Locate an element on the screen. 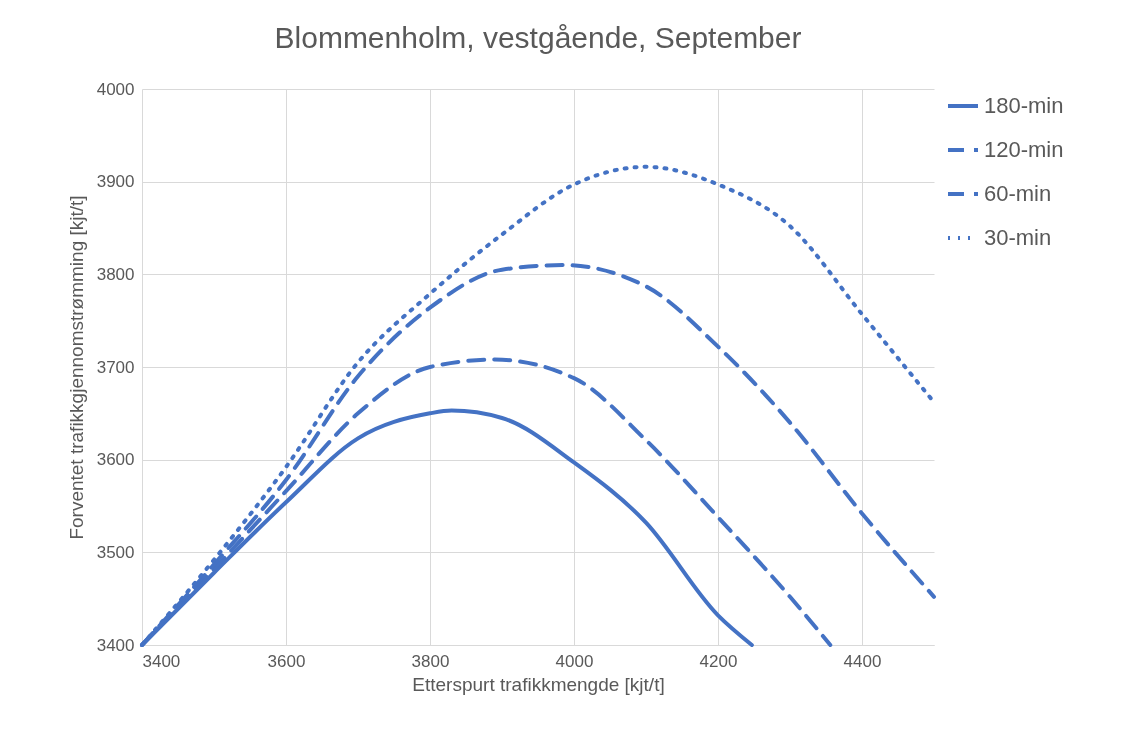  x-tick-label: 4000 is located at coordinates (574, 661).